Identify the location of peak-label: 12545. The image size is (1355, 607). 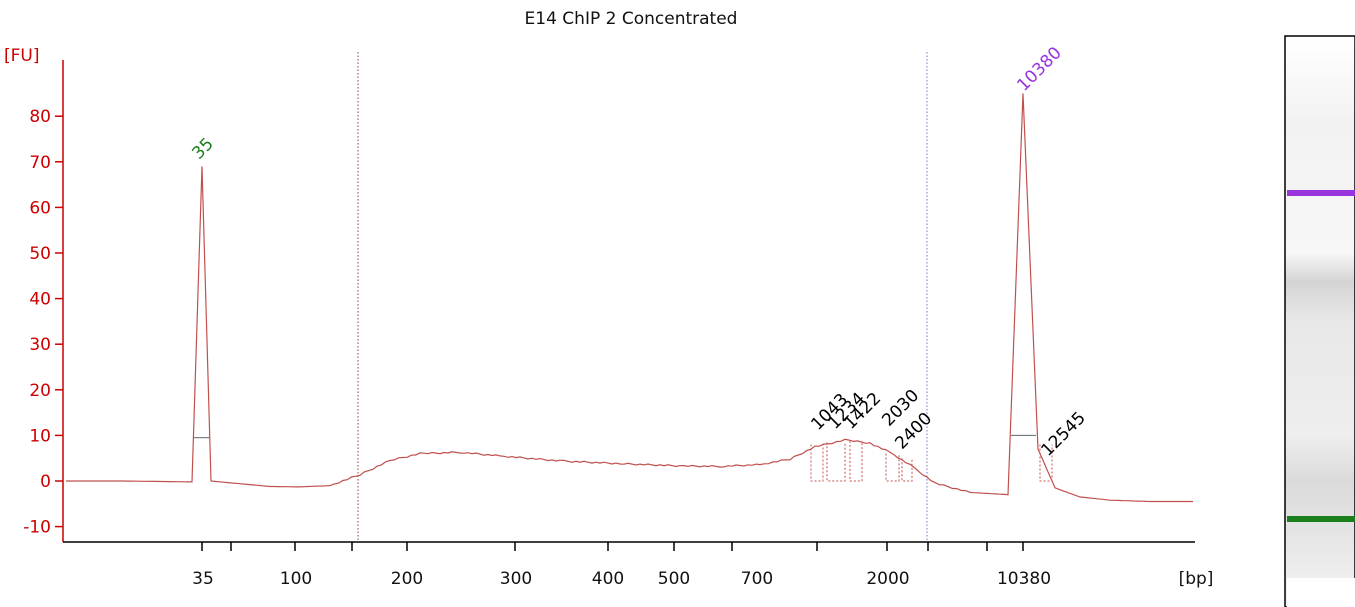
(1063, 434).